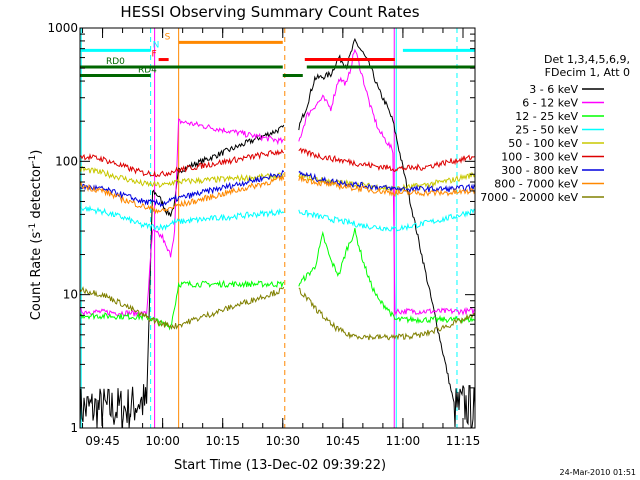 This screenshot has width=640, height=480. What do you see at coordinates (269, 12) in the screenshot?
I see `chart-title: HESSI Observing Summary Count Rates` at bounding box center [269, 12].